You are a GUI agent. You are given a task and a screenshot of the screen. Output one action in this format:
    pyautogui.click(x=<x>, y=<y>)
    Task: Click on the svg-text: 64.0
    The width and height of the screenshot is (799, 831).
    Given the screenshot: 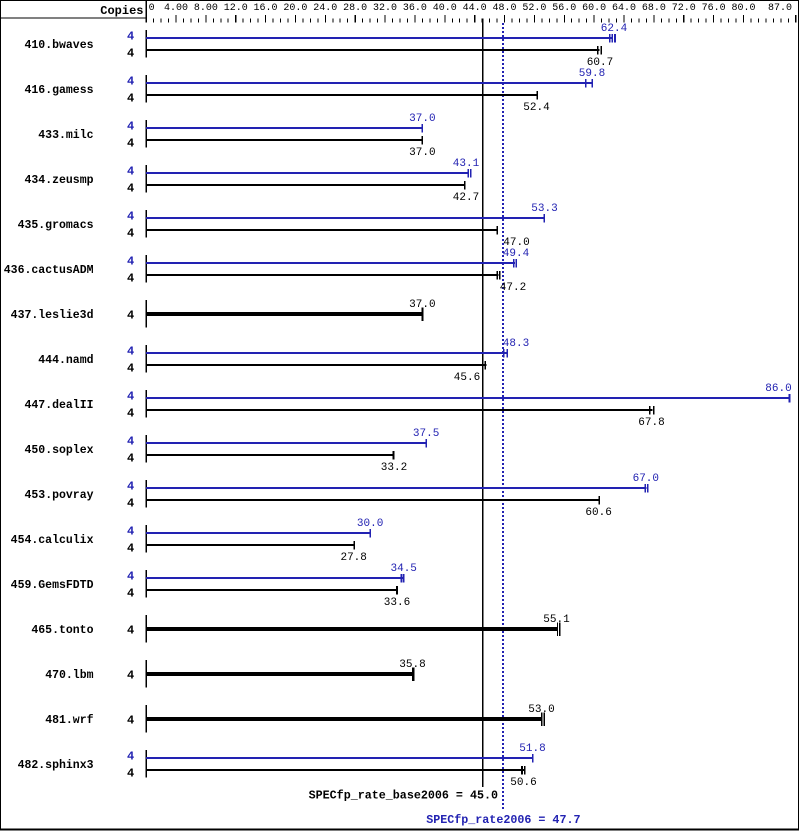 What is the action you would take?
    pyautogui.click(x=624, y=8)
    